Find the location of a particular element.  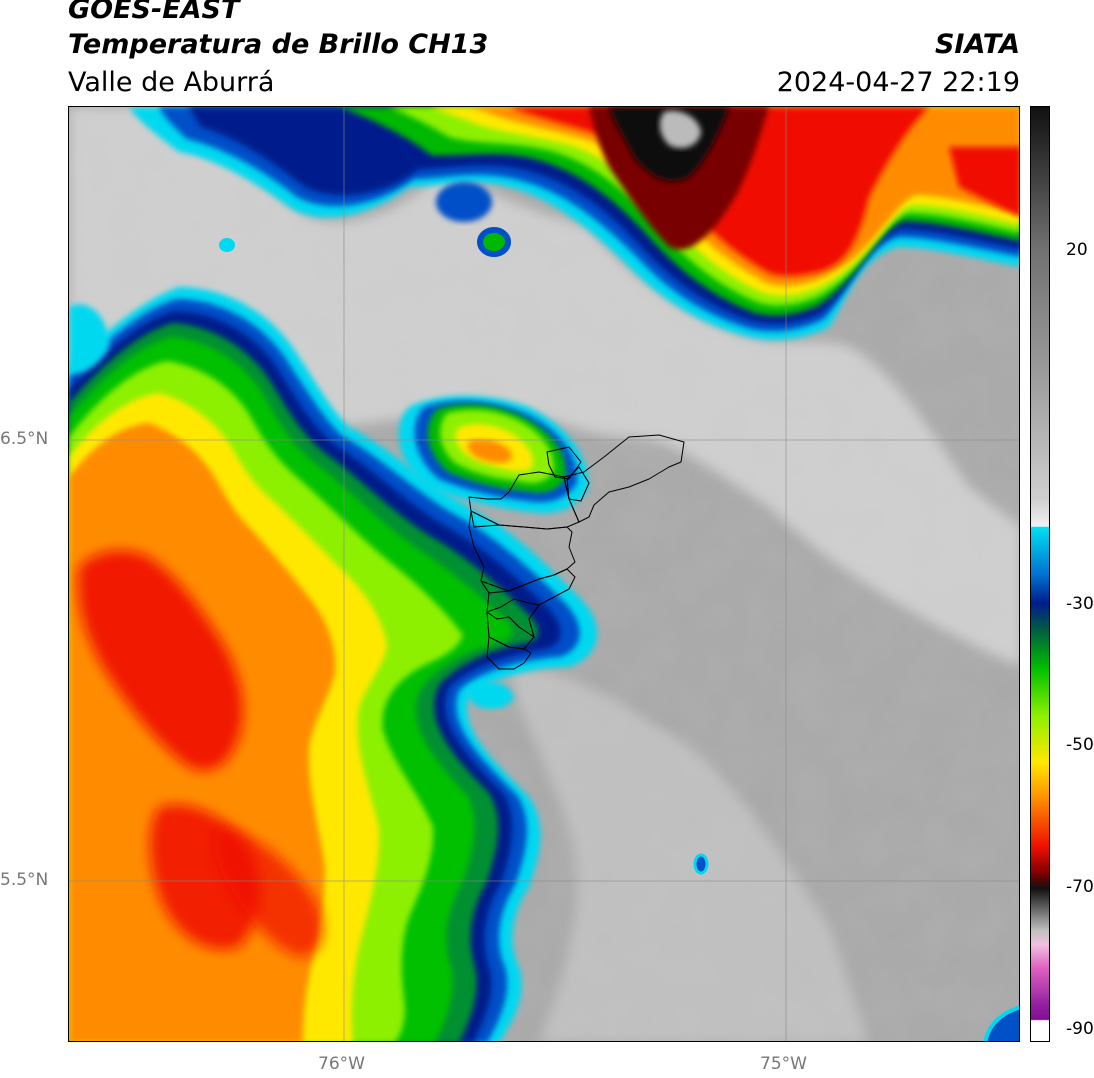

colorbar-tick-minus50: -50 is located at coordinates (1080, 745).